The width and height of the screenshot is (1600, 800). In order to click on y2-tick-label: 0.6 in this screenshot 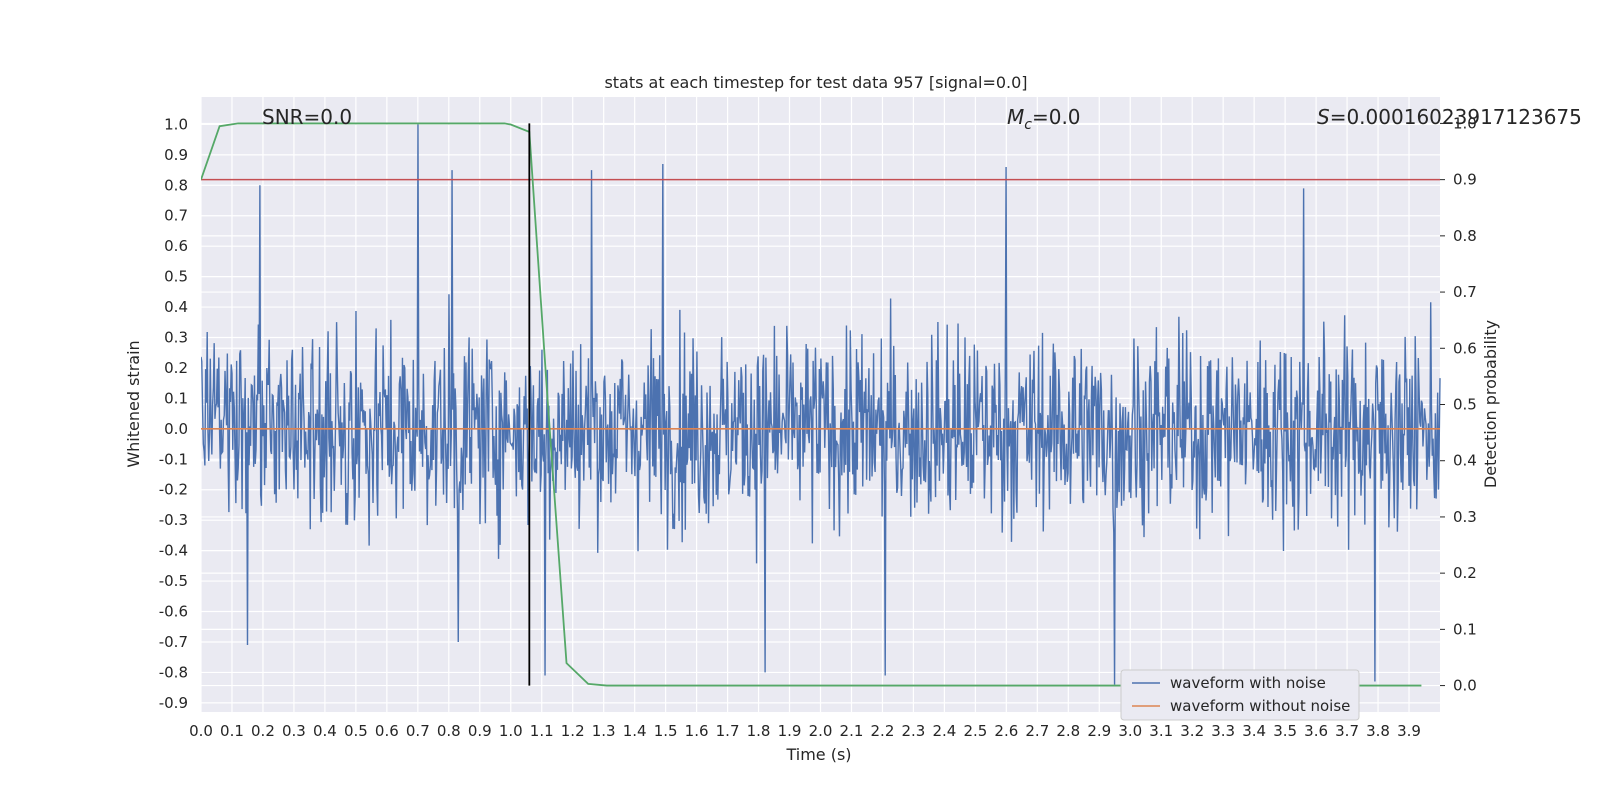, I will do `click(1465, 348)`.